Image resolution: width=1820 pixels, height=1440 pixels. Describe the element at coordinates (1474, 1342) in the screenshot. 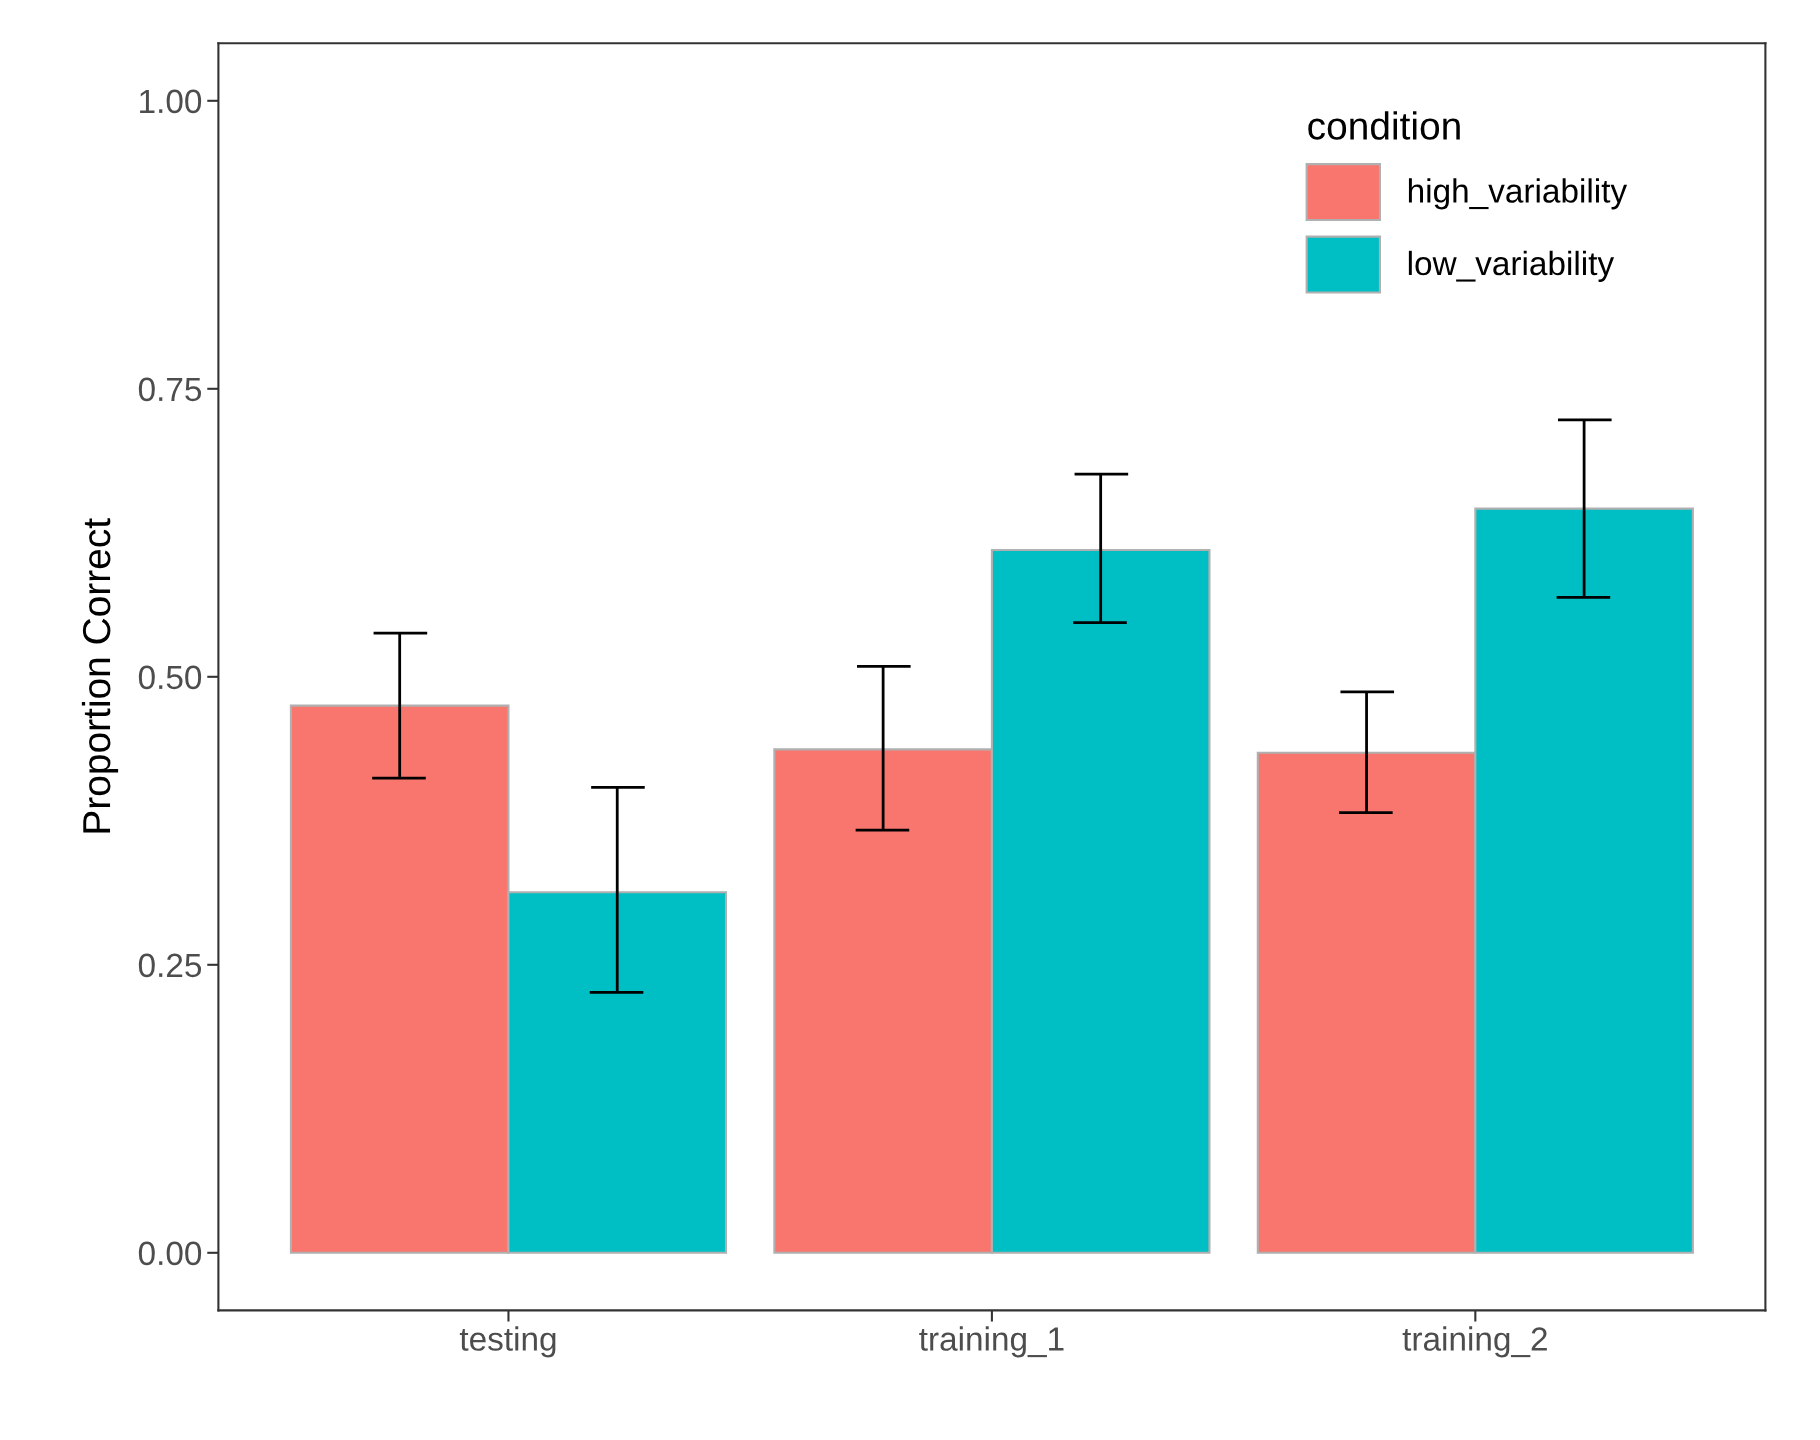

I see `x-tick-label: training_2` at that location.